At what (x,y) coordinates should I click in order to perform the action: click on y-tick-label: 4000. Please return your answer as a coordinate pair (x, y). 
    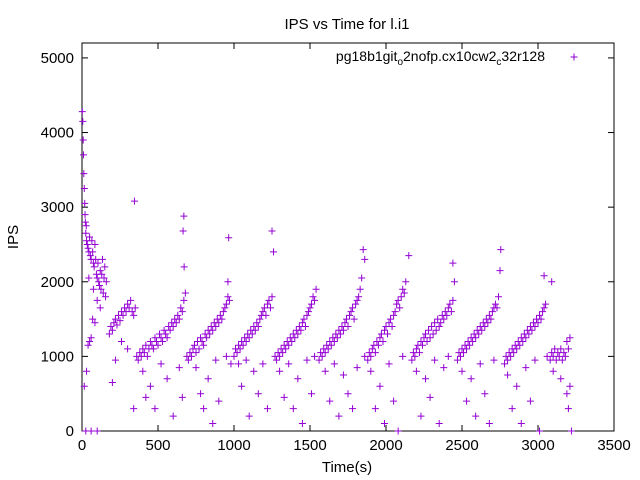
    Looking at the image, I should click on (57, 133).